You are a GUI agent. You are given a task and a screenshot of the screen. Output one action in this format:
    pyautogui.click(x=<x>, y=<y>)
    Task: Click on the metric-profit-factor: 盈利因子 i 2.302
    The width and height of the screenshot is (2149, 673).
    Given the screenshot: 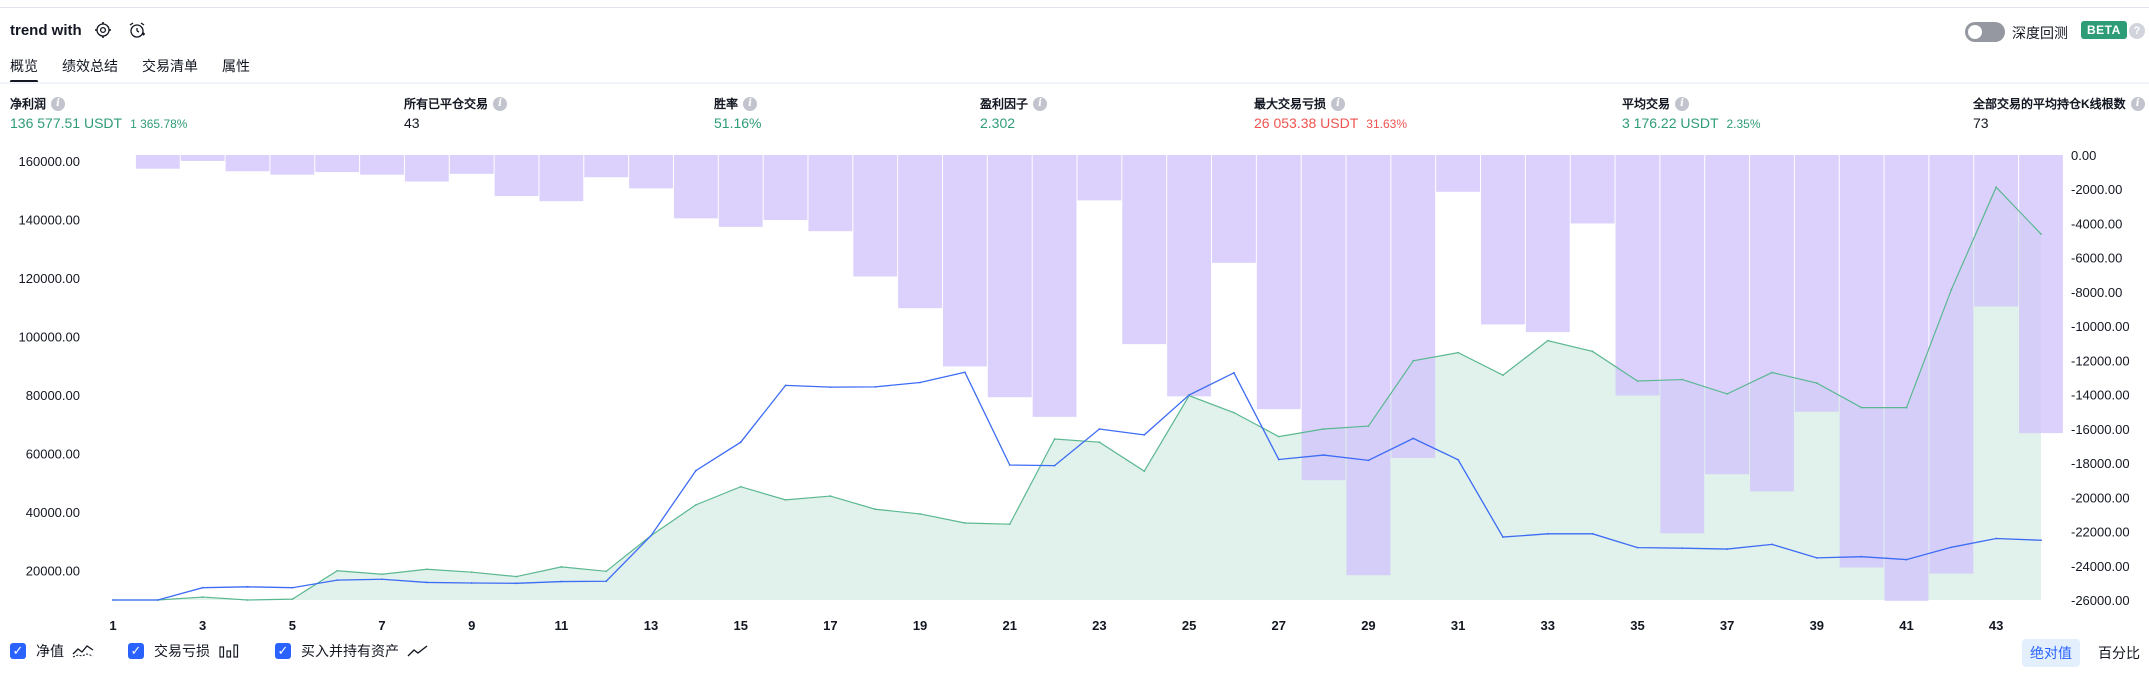 What is the action you would take?
    pyautogui.click(x=1014, y=113)
    